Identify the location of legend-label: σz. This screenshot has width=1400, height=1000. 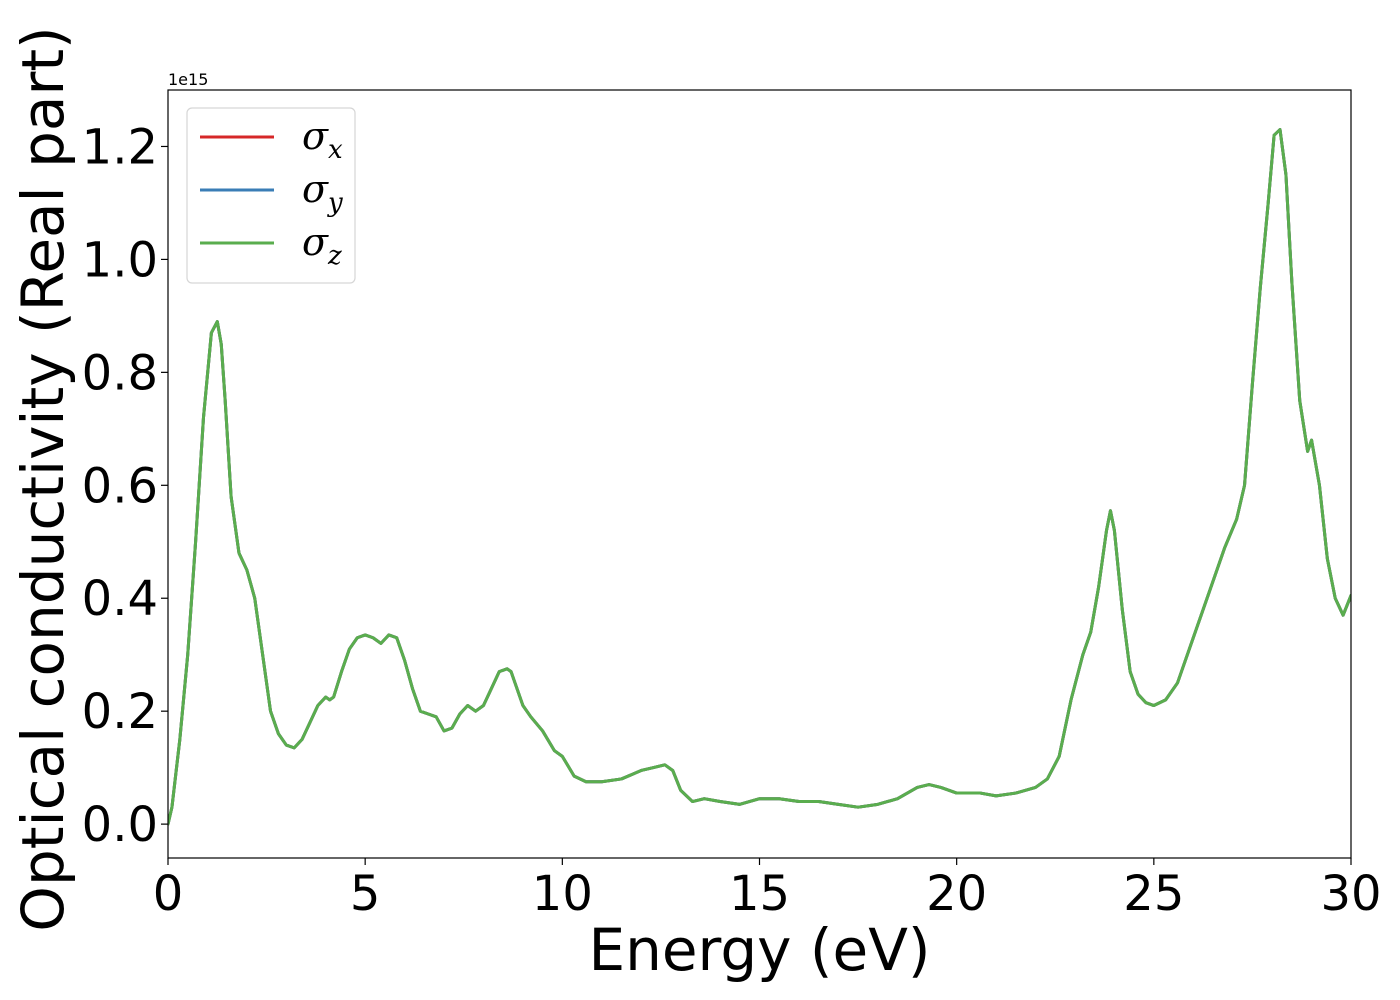
(322, 245).